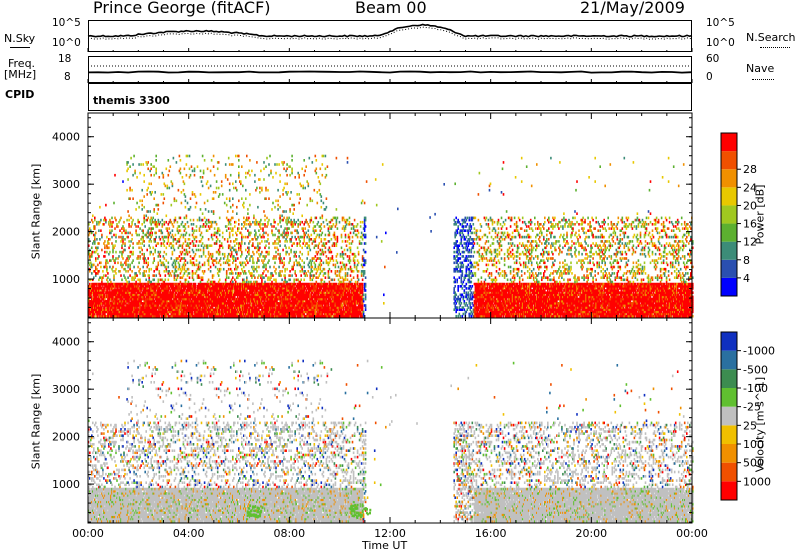 The width and height of the screenshot is (800, 554). I want to click on colorbar-tick-label: 500, so click(753, 463).